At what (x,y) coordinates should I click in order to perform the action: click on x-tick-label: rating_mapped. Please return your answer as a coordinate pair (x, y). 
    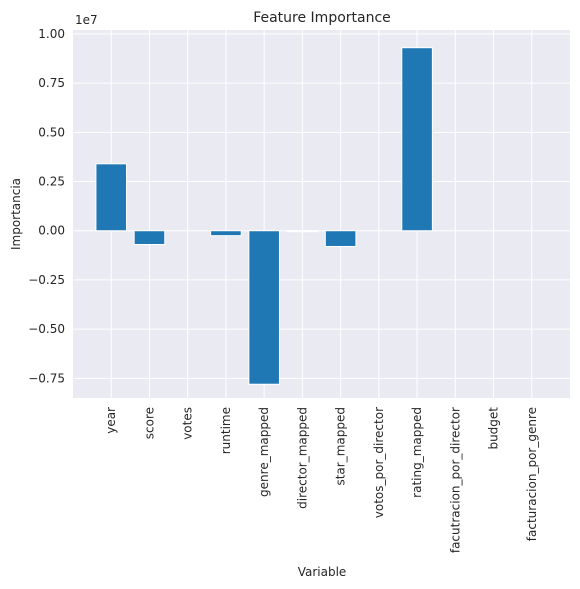
    Looking at the image, I should click on (417, 452).